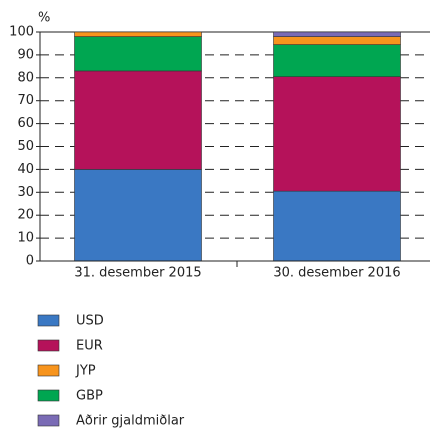  Describe the element at coordinates (44, 18) in the screenshot. I see `y-axis-label: %` at that location.